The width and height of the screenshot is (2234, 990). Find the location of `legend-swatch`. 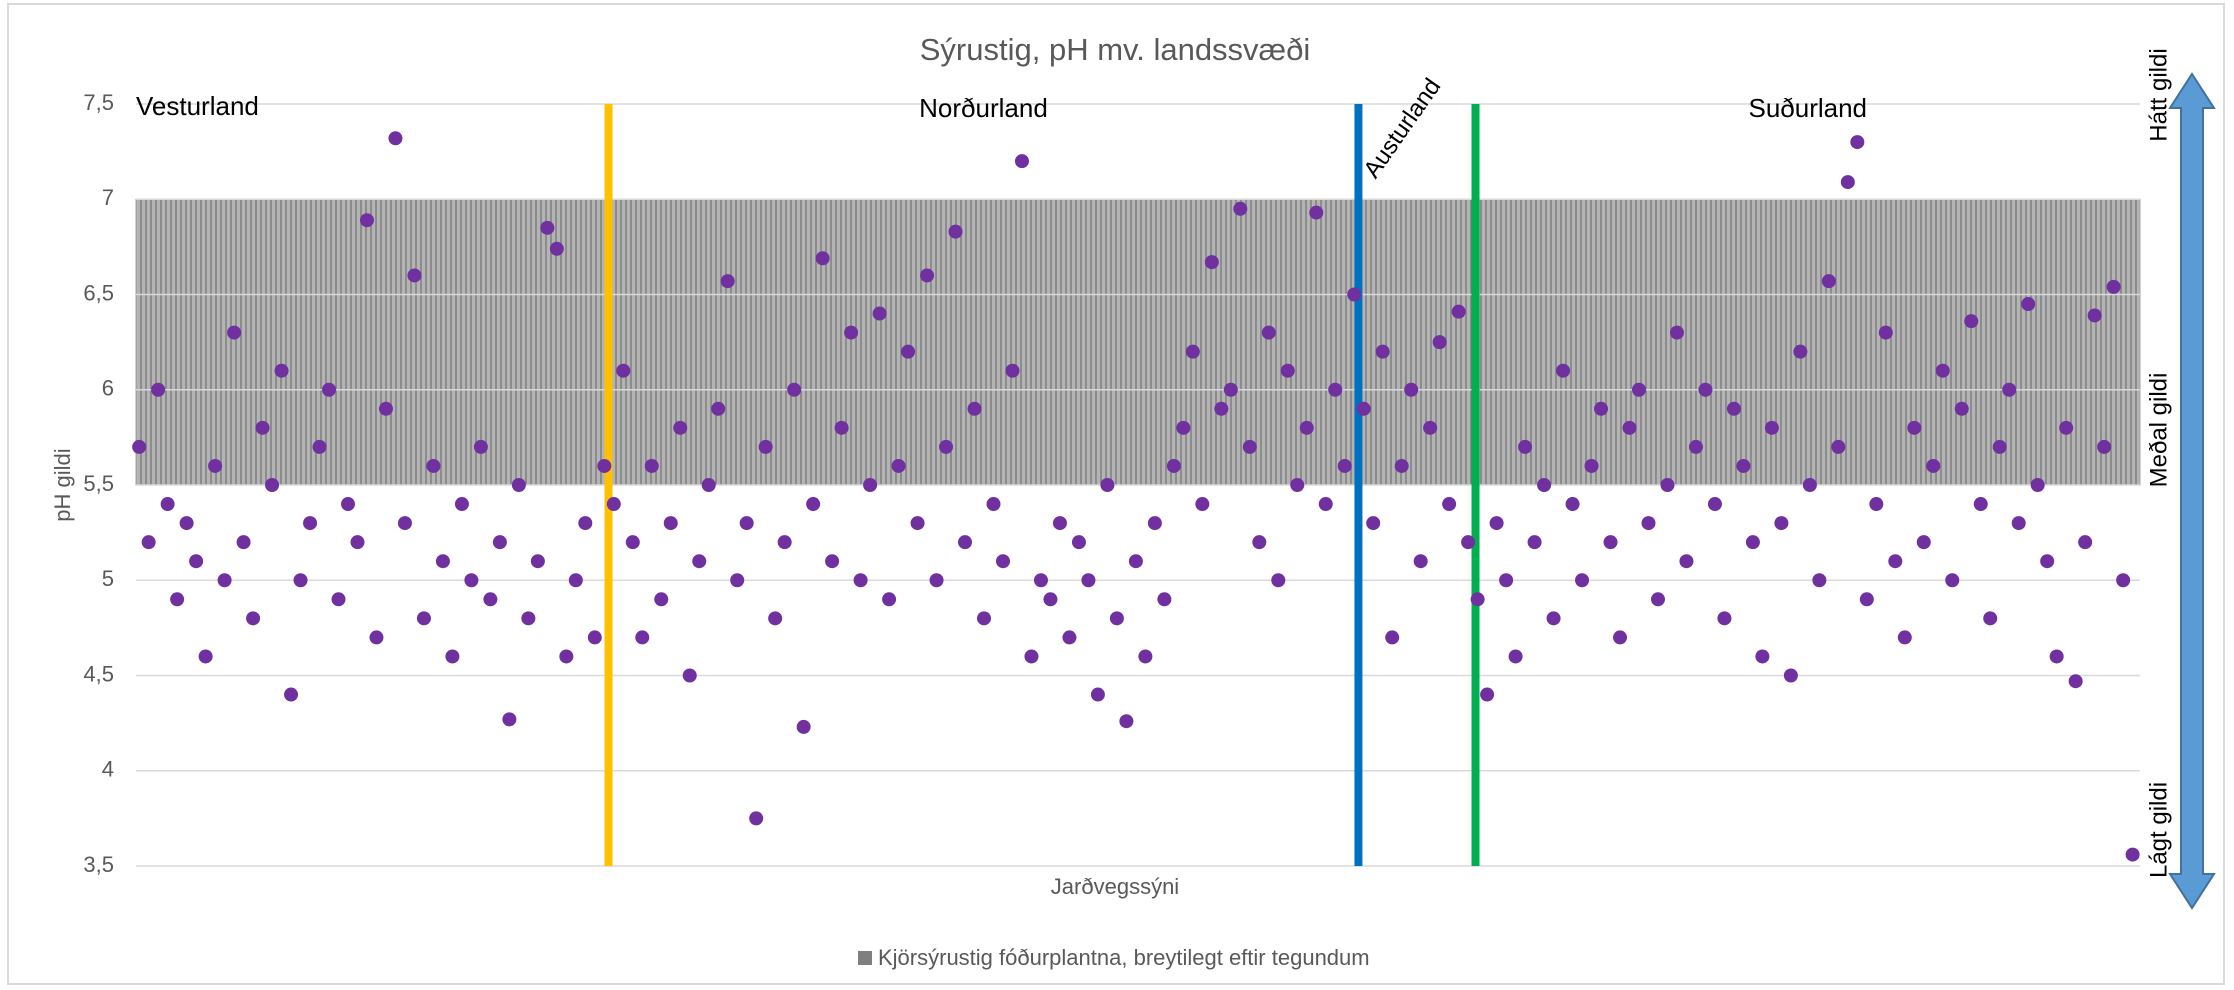

legend-swatch is located at coordinates (865, 958).